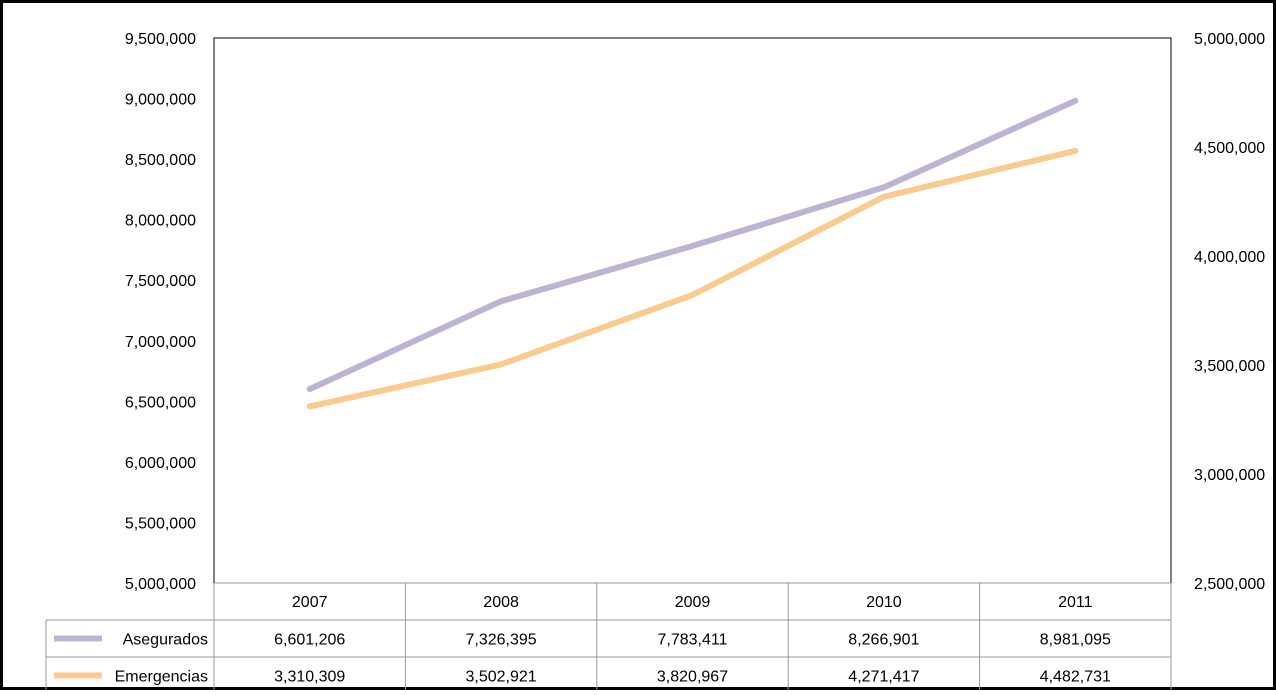 Image resolution: width=1276 pixels, height=695 pixels. I want to click on data-label: 3,820,967, so click(692, 677).